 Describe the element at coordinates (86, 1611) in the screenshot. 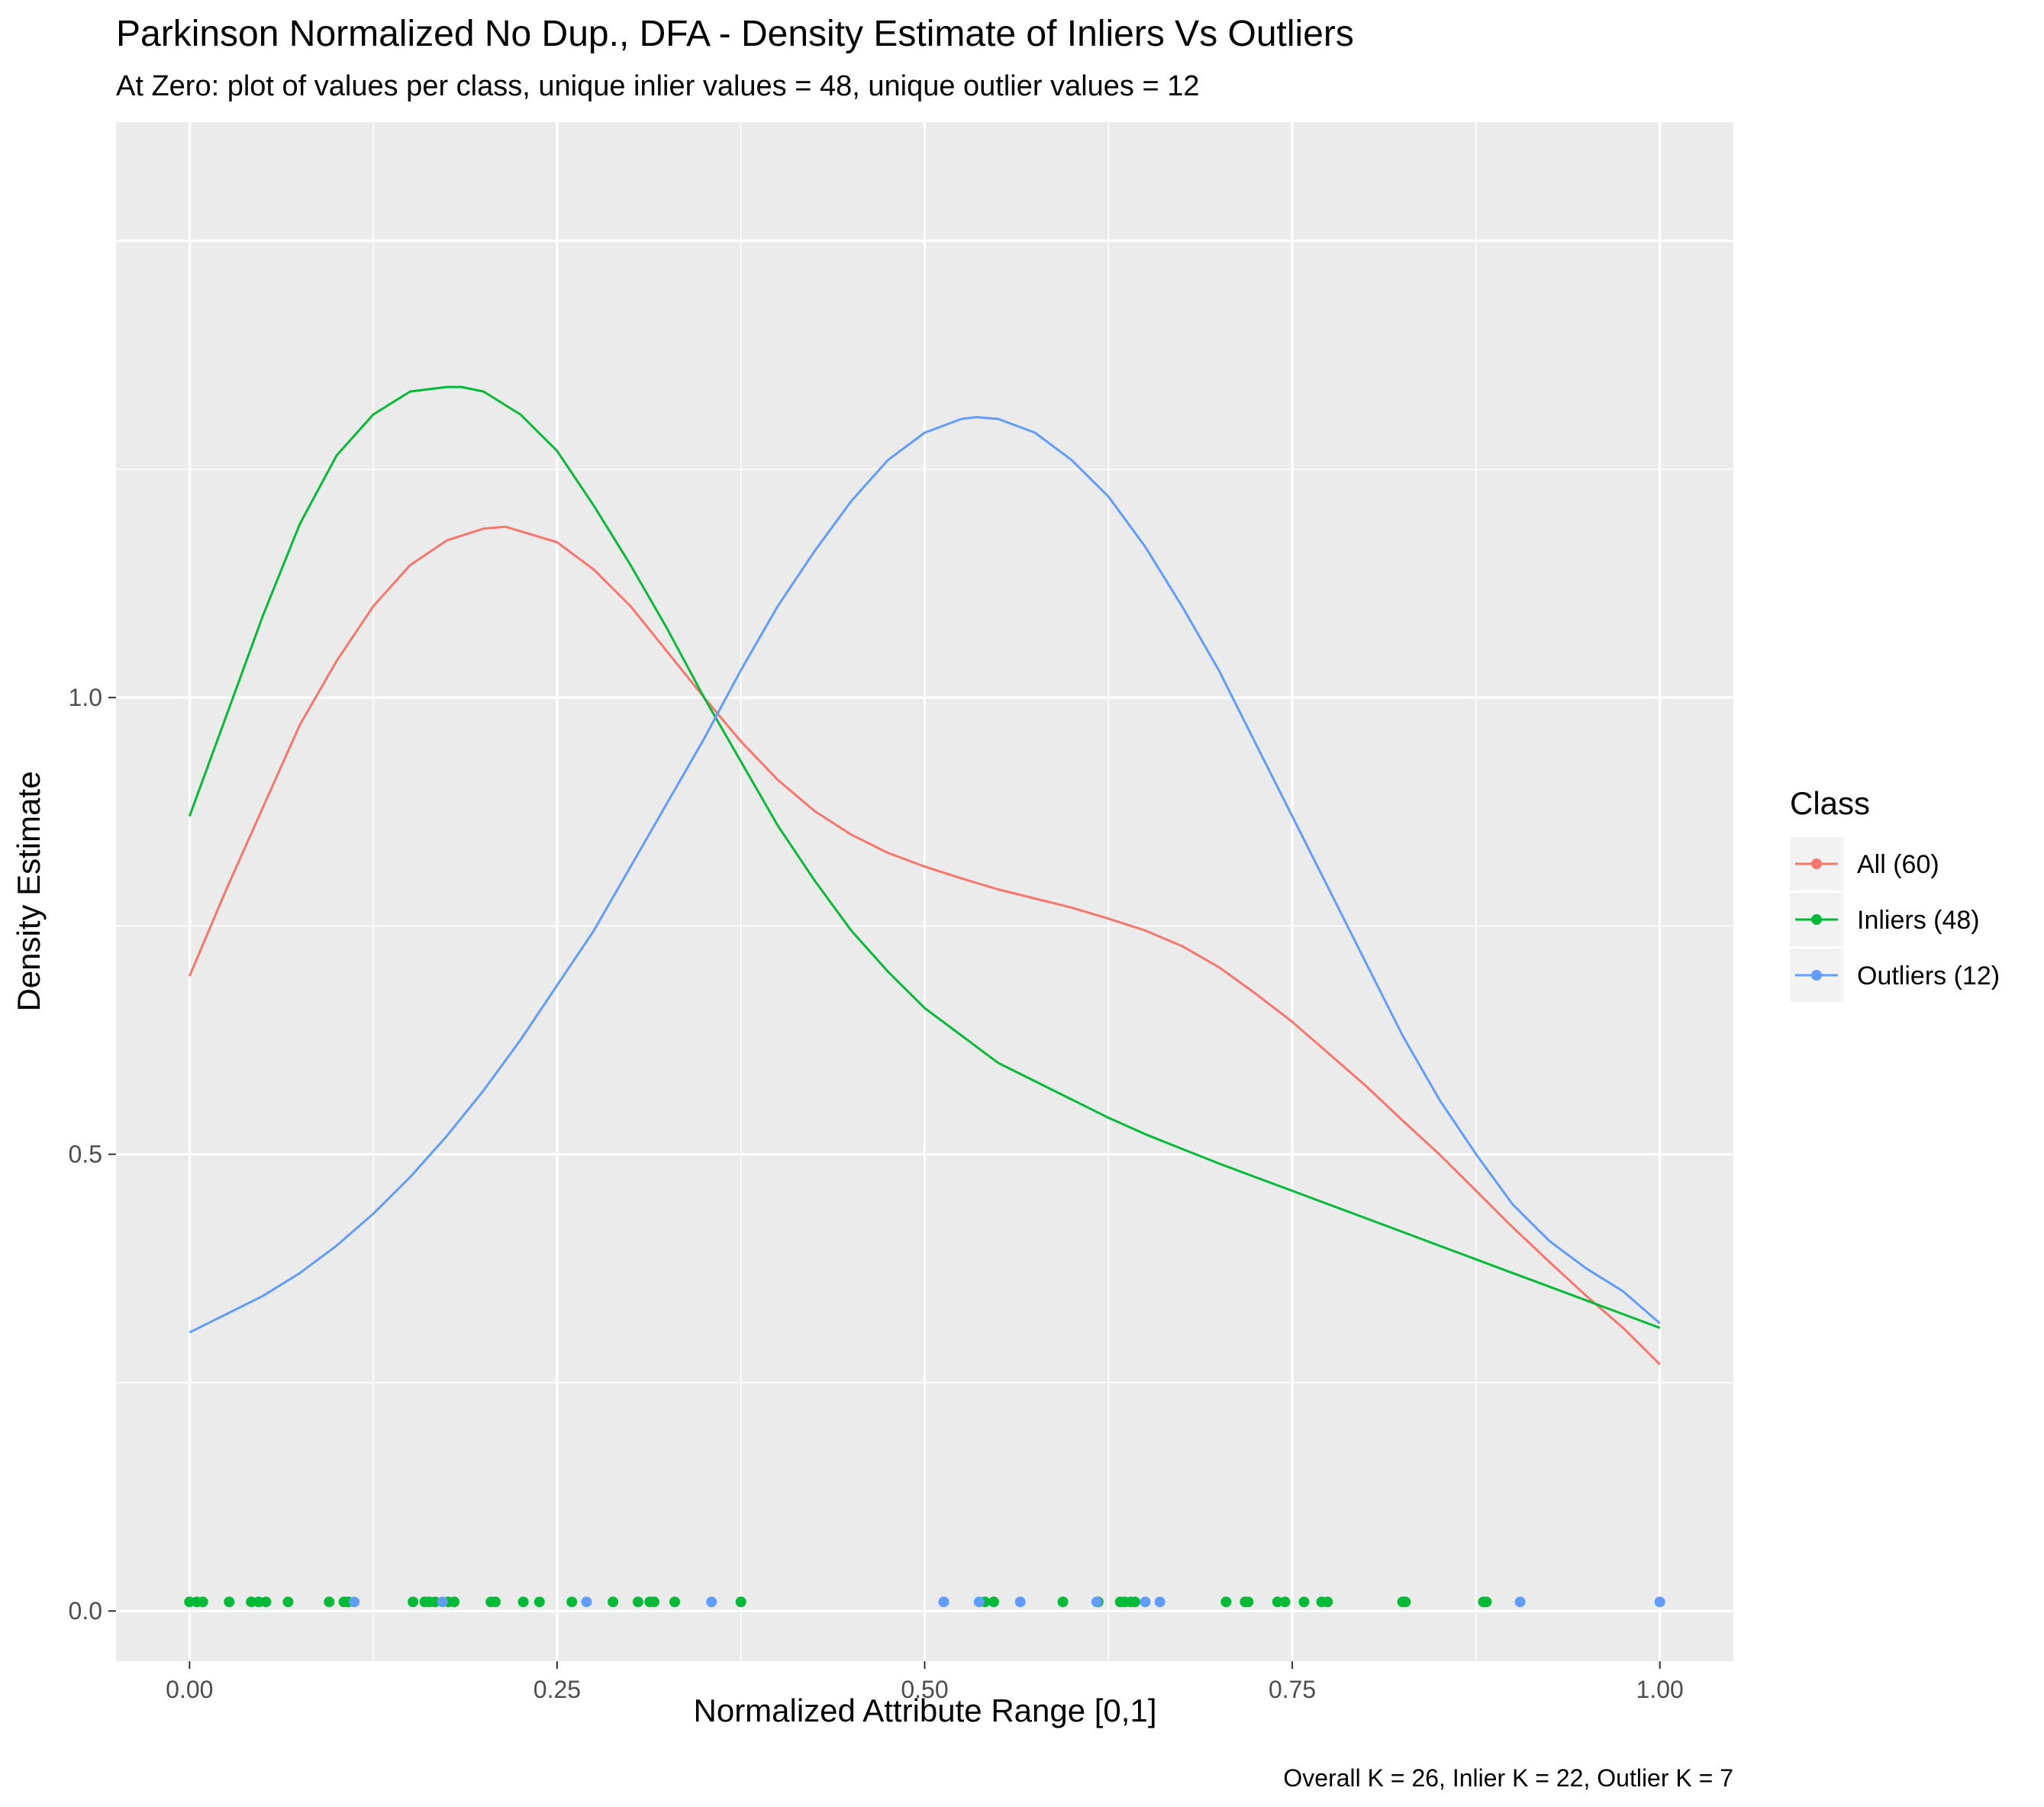

I see `y-tick-label: 0.0` at that location.